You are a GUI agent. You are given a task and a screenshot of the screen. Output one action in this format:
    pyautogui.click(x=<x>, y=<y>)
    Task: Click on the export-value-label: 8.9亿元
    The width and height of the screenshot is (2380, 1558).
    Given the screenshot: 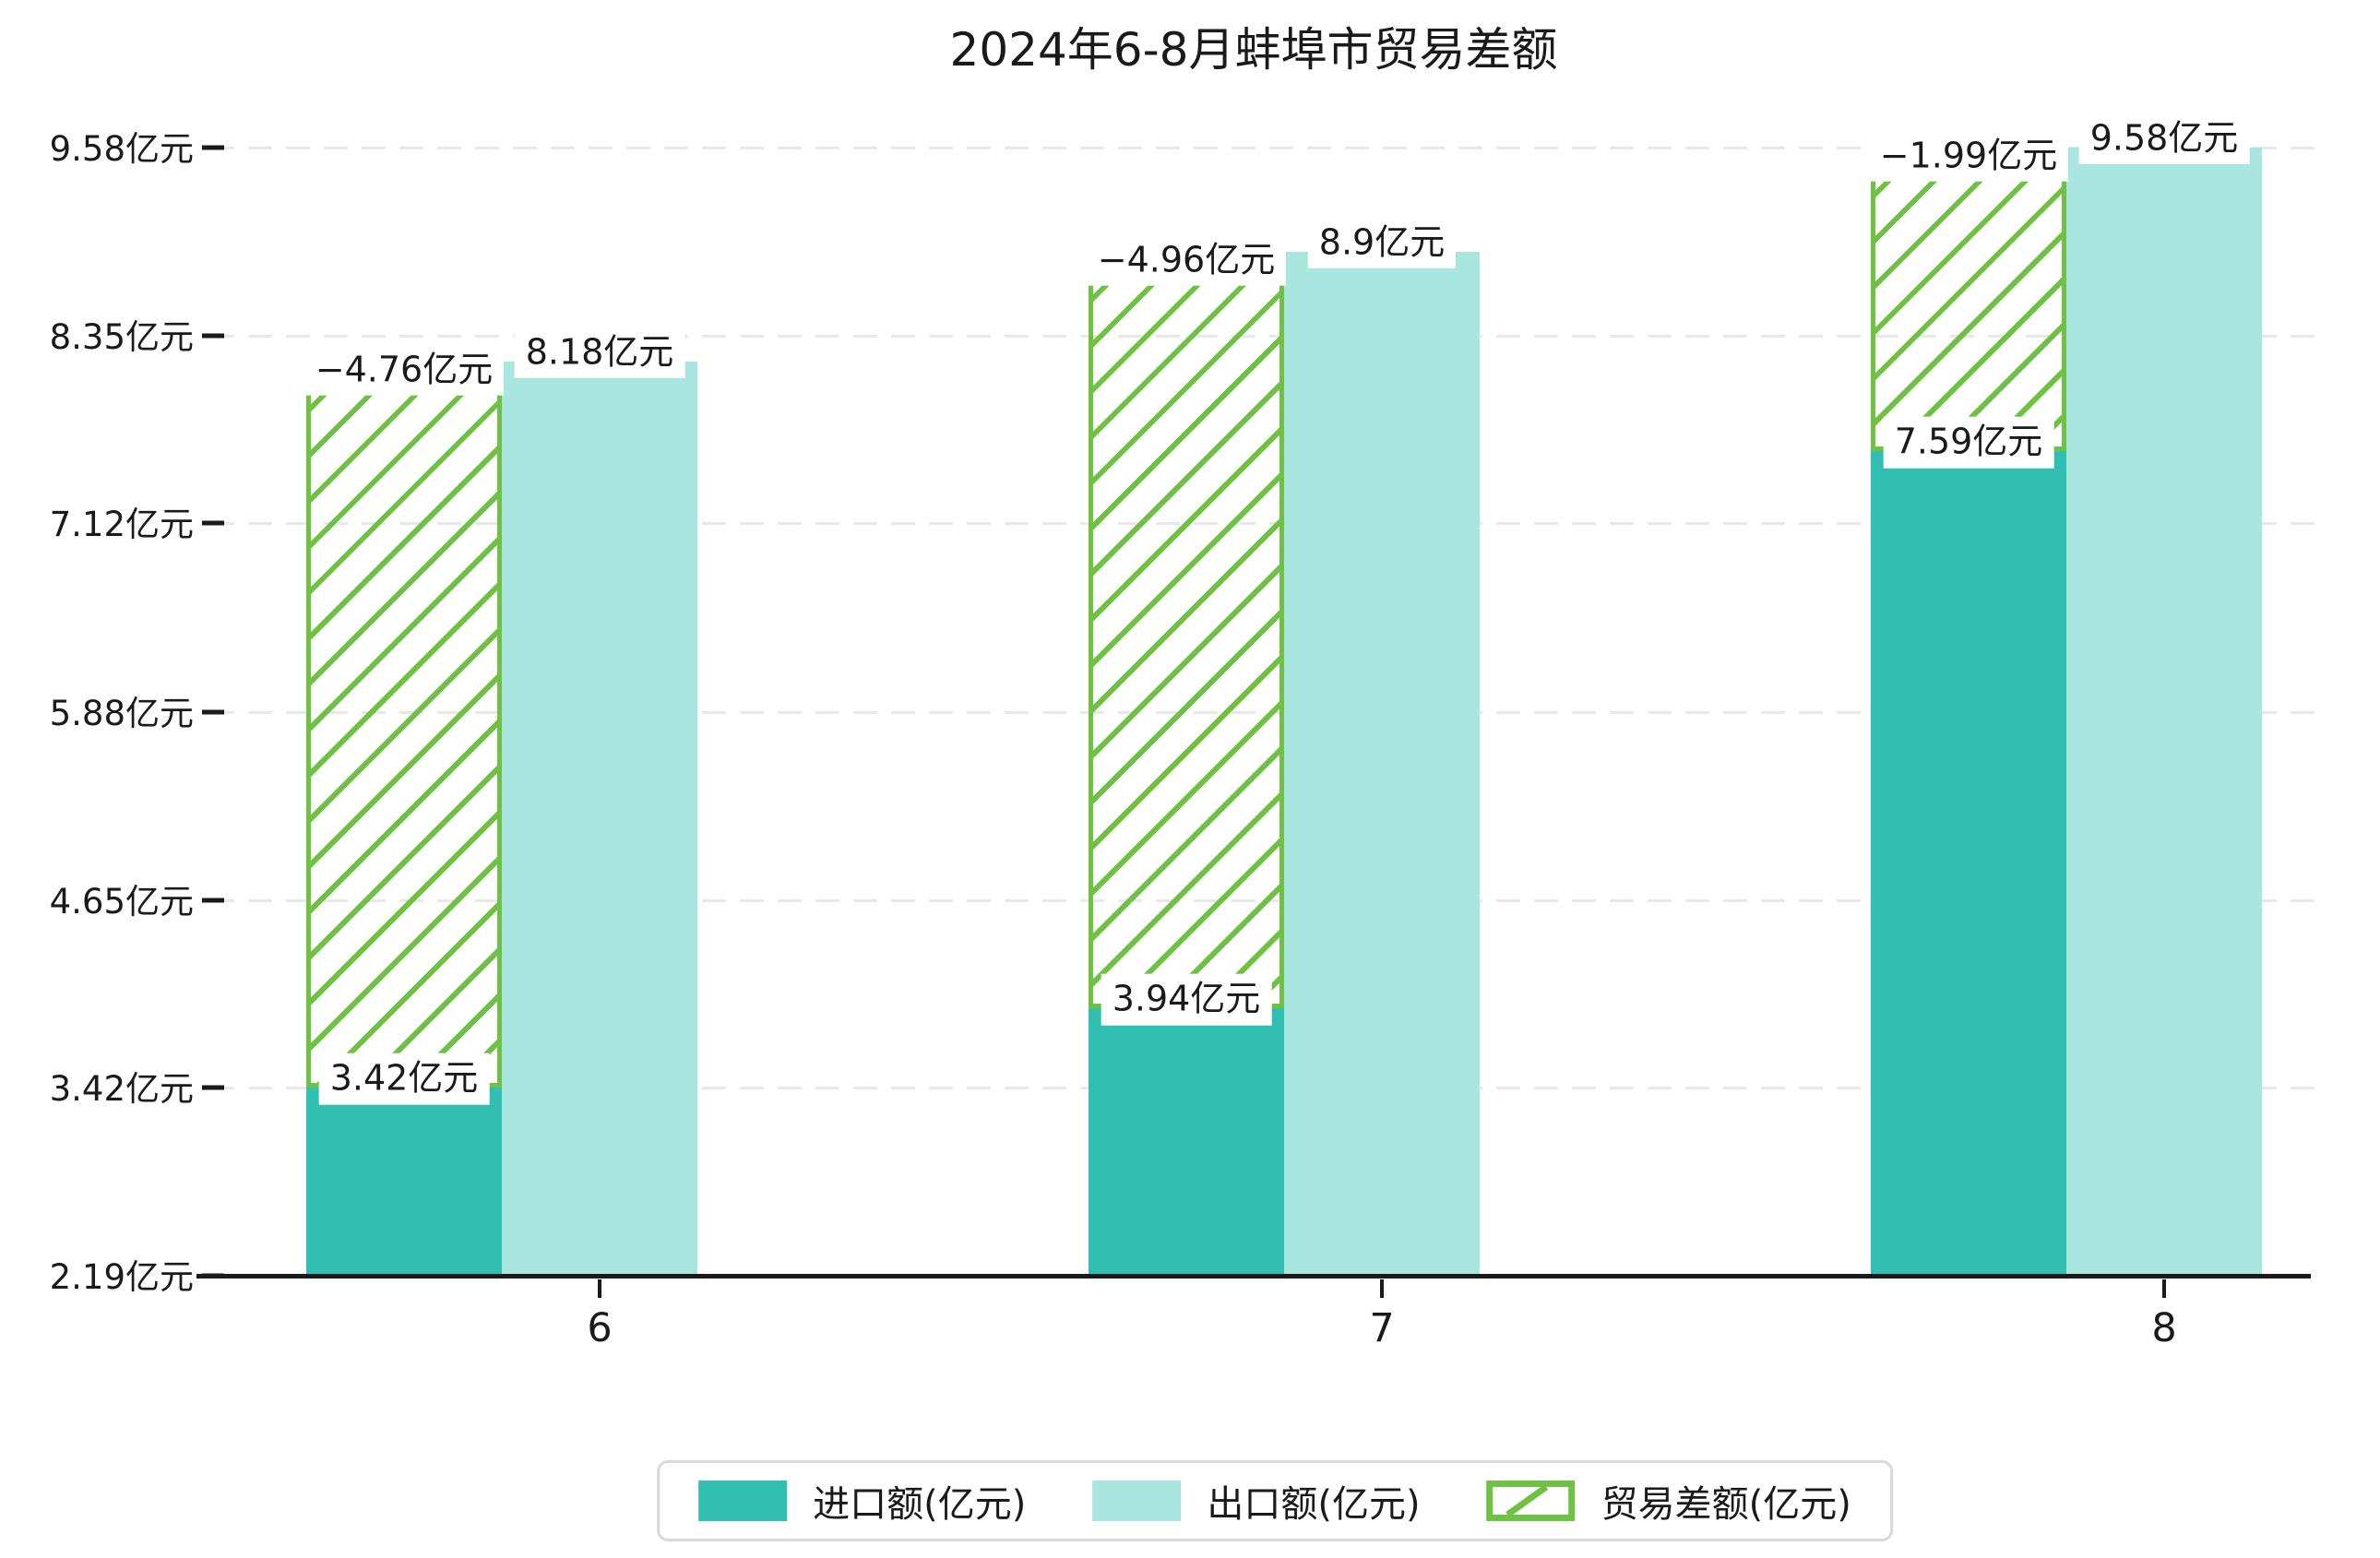 What is the action you would take?
    pyautogui.click(x=1382, y=243)
    